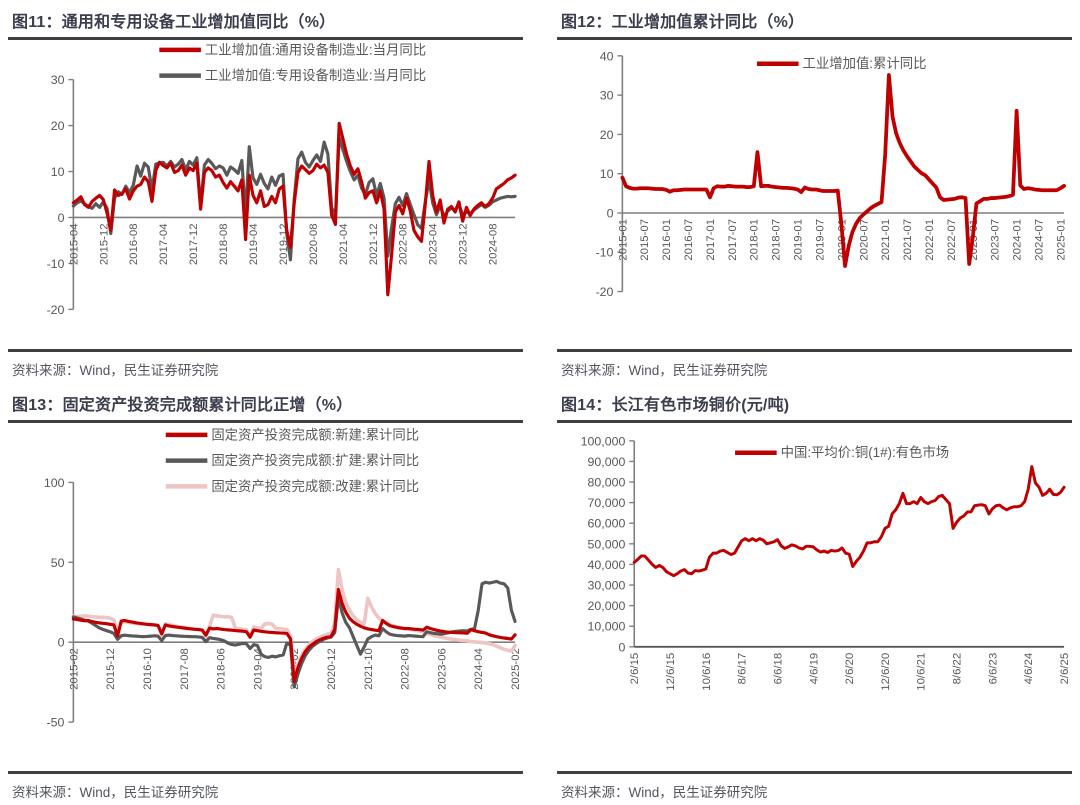 This screenshot has width=1080, height=805. Describe the element at coordinates (799, 240) in the screenshot. I see `x-tick-label: 2019-01` at that location.